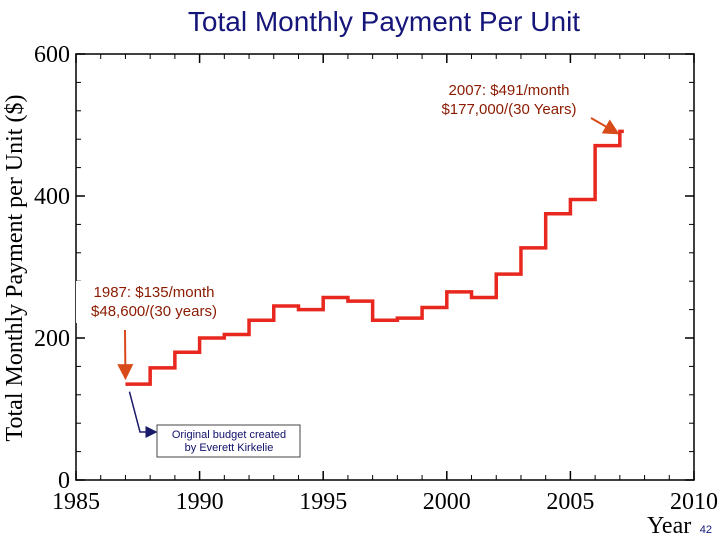  What do you see at coordinates (323, 502) in the screenshot?
I see `x-tick-label: 1995` at bounding box center [323, 502].